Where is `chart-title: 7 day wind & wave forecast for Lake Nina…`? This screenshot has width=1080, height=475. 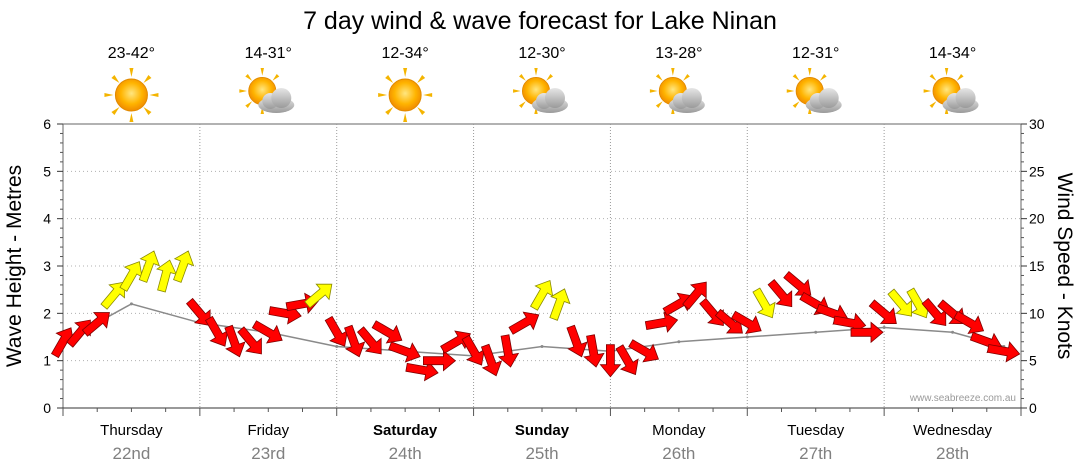
chart-title: 7 day wind & wave forecast for Lake Nina… is located at coordinates (540, 21).